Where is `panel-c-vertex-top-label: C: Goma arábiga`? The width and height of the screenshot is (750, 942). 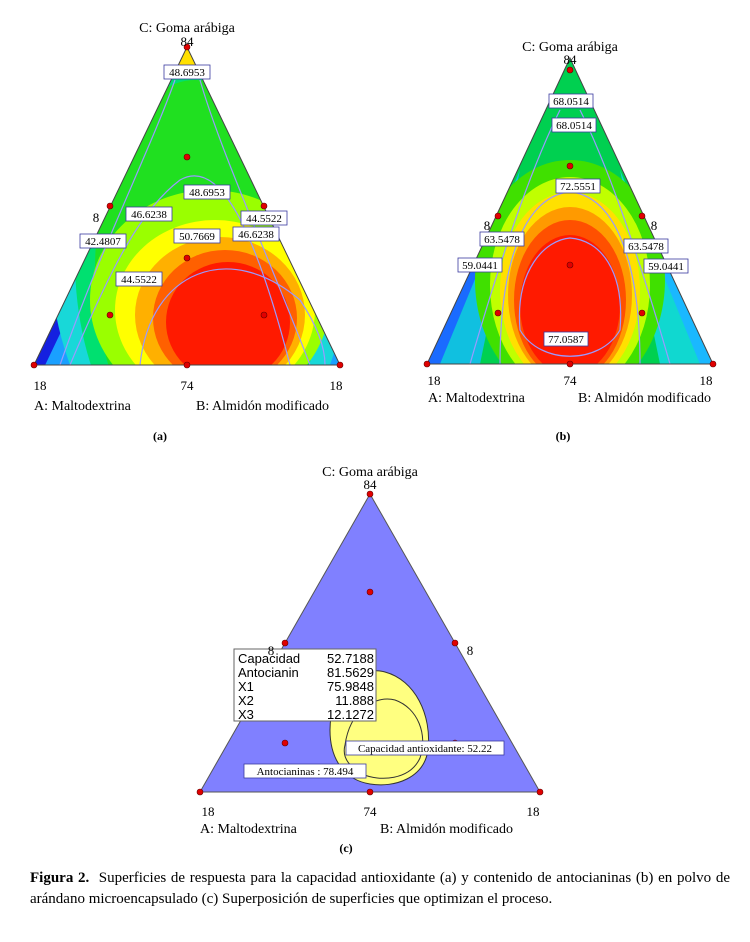
panel-c-vertex-top-label: C: Goma arábiga is located at coordinates (370, 472).